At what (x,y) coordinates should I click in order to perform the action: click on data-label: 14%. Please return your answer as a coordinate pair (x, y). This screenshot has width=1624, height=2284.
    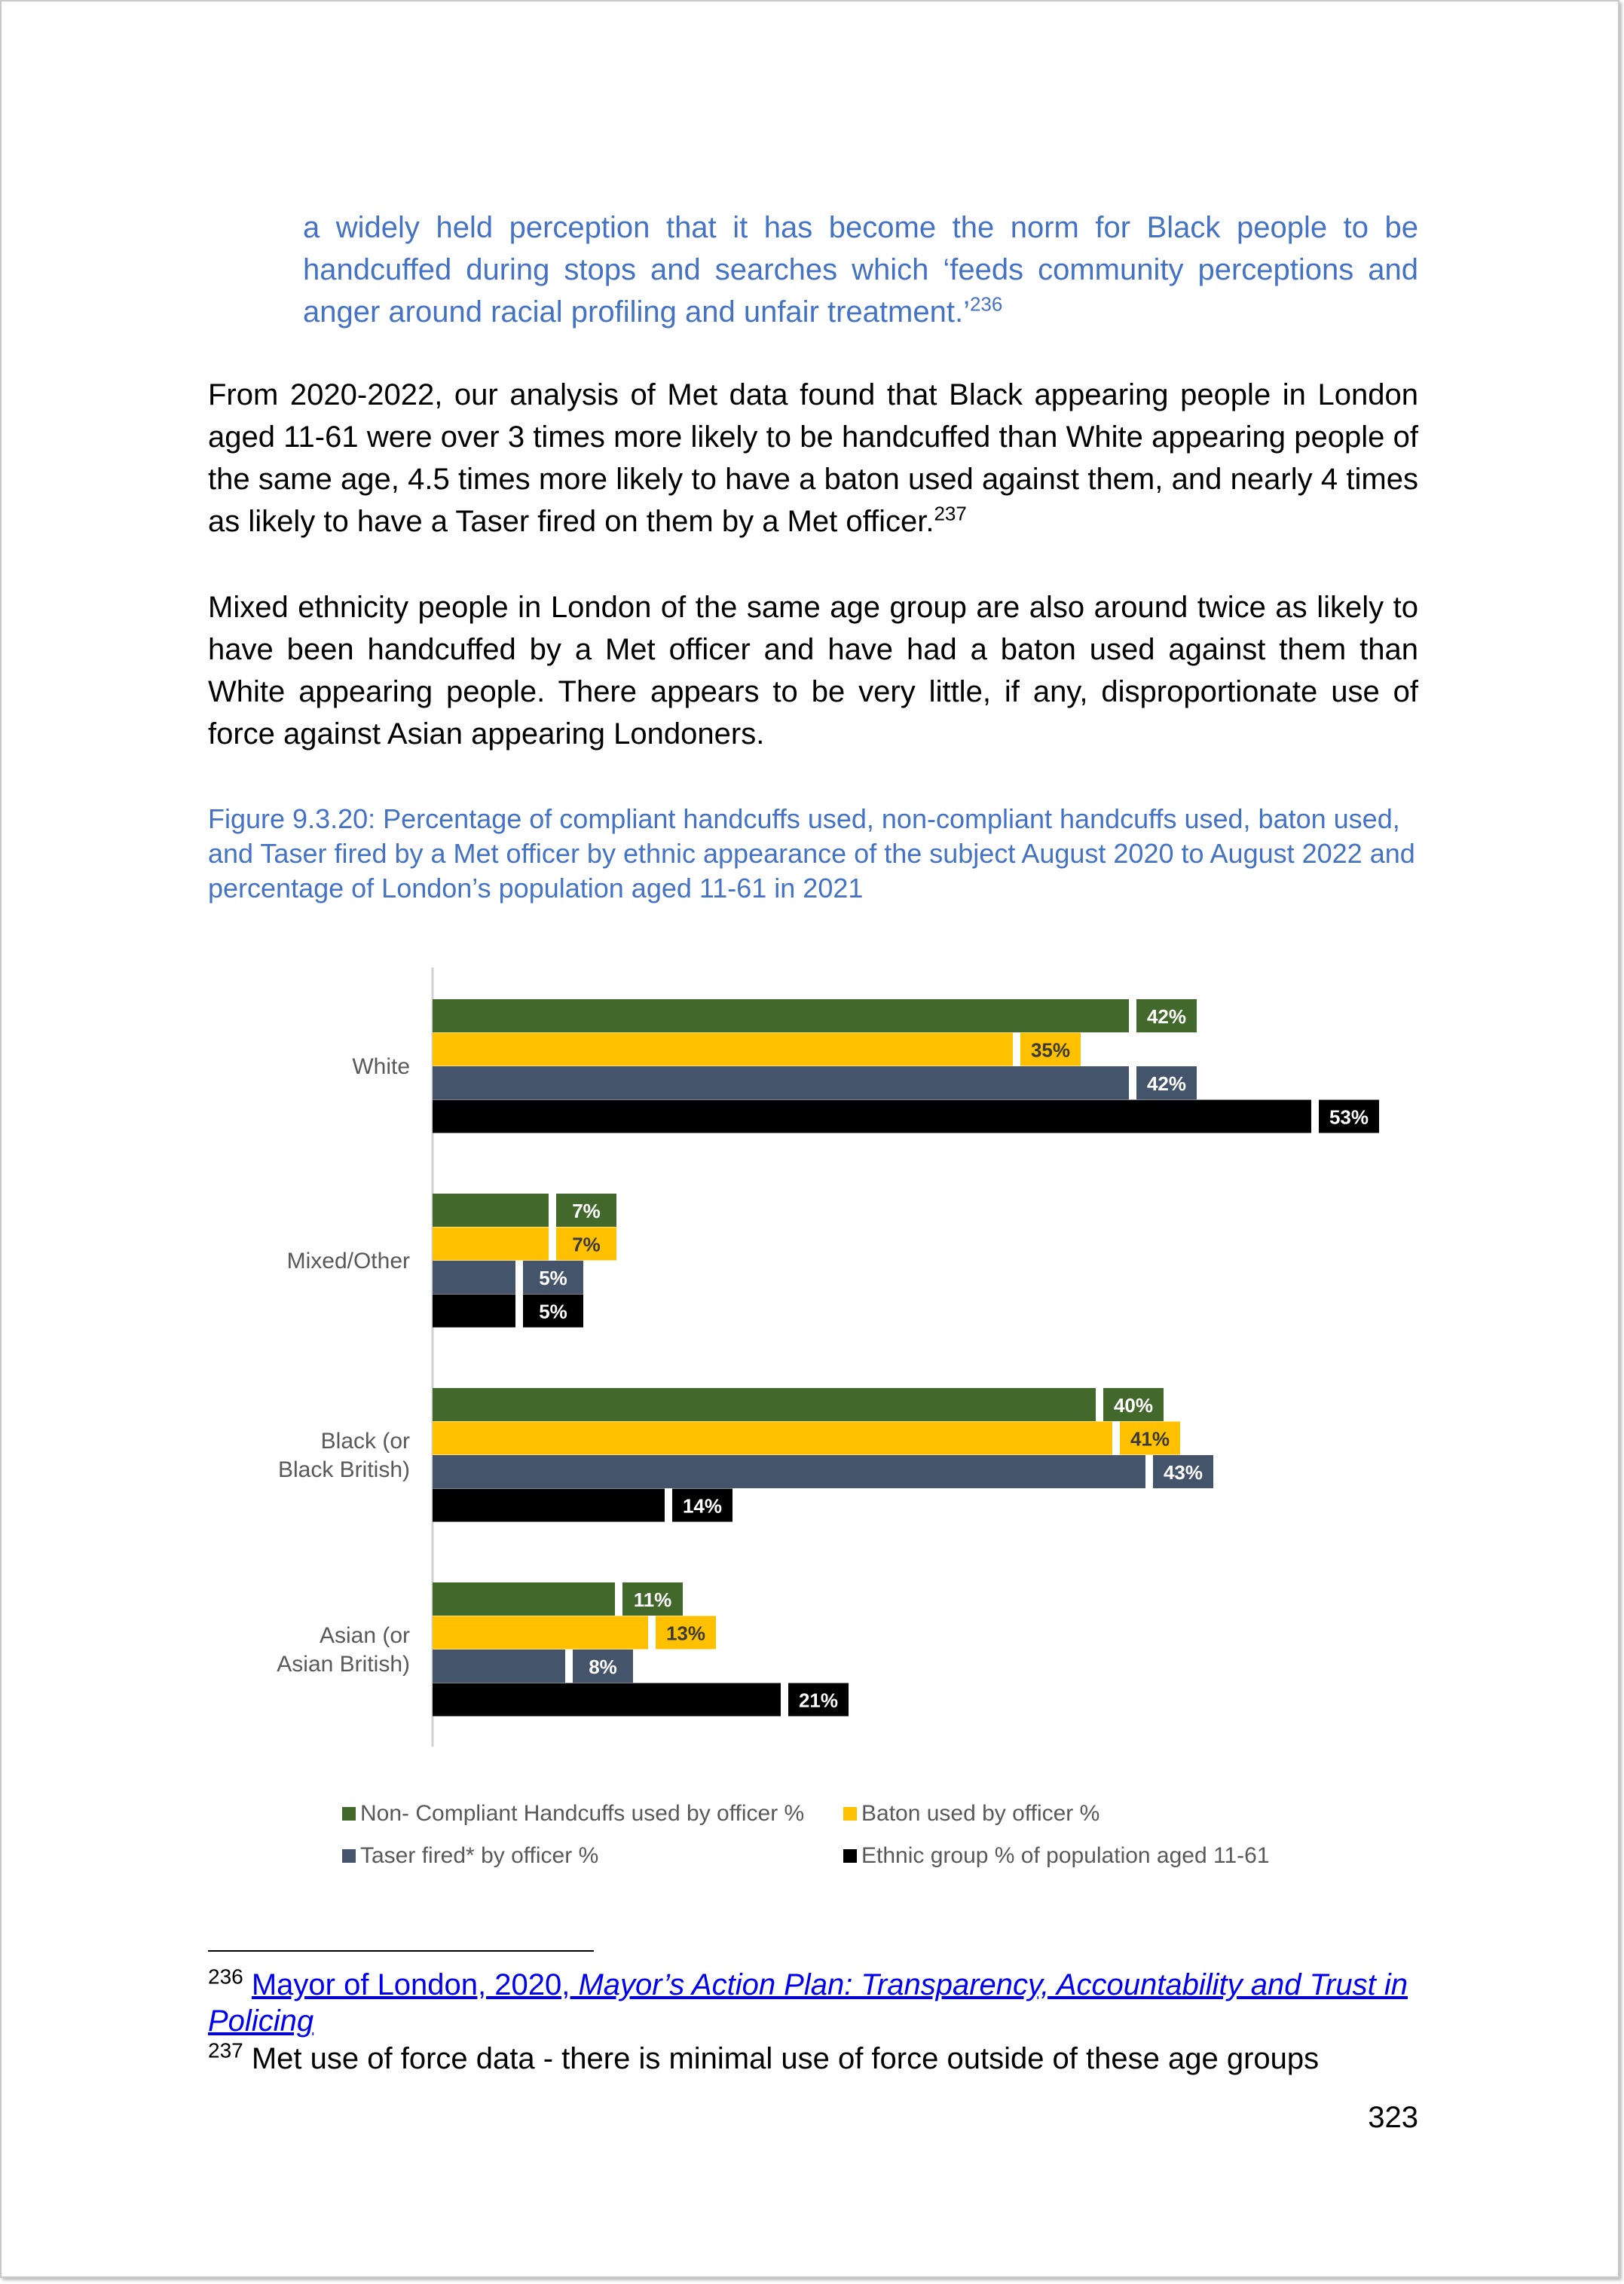
    Looking at the image, I should click on (702, 1506).